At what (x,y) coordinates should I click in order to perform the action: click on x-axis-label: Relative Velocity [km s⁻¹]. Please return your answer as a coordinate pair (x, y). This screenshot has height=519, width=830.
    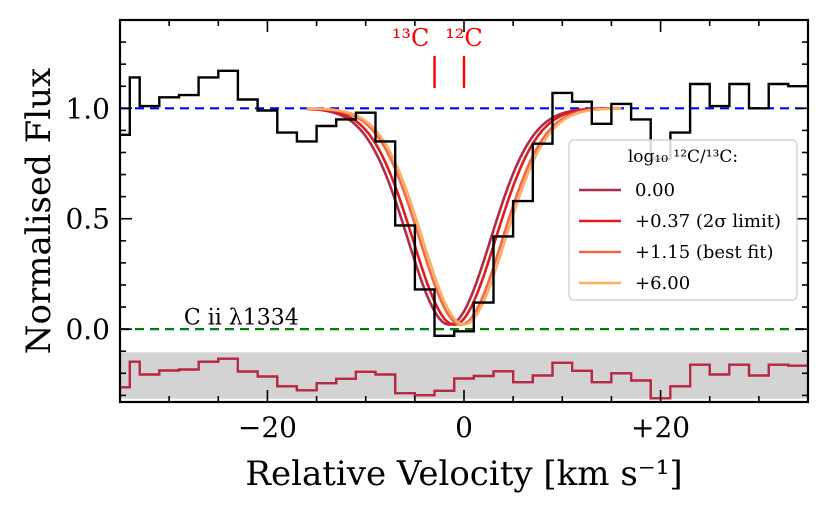
    Looking at the image, I should click on (463, 474).